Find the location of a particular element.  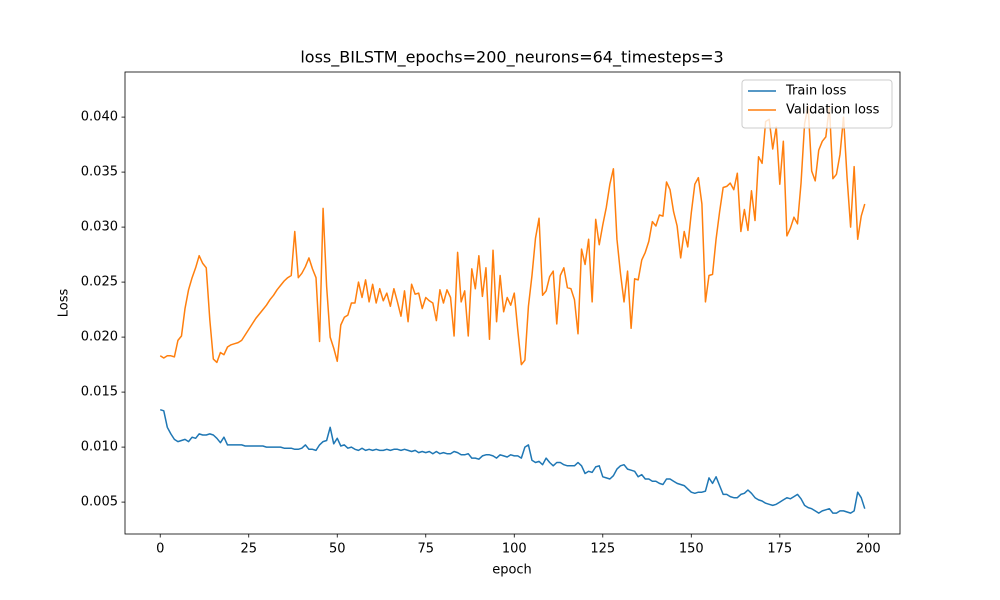

x-tick-label: 75 is located at coordinates (425, 549).